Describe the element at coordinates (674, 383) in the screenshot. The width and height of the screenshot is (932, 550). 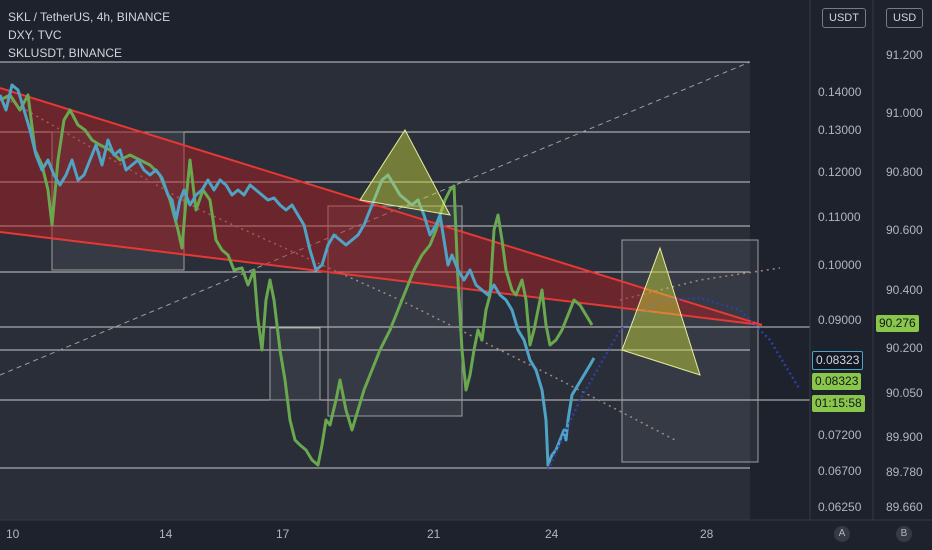
I see `projection-path` at that location.